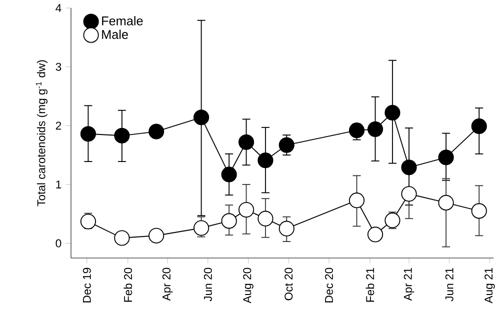  What do you see at coordinates (370, 285) in the screenshot?
I see `x-tick-label: Feb 21` at bounding box center [370, 285].